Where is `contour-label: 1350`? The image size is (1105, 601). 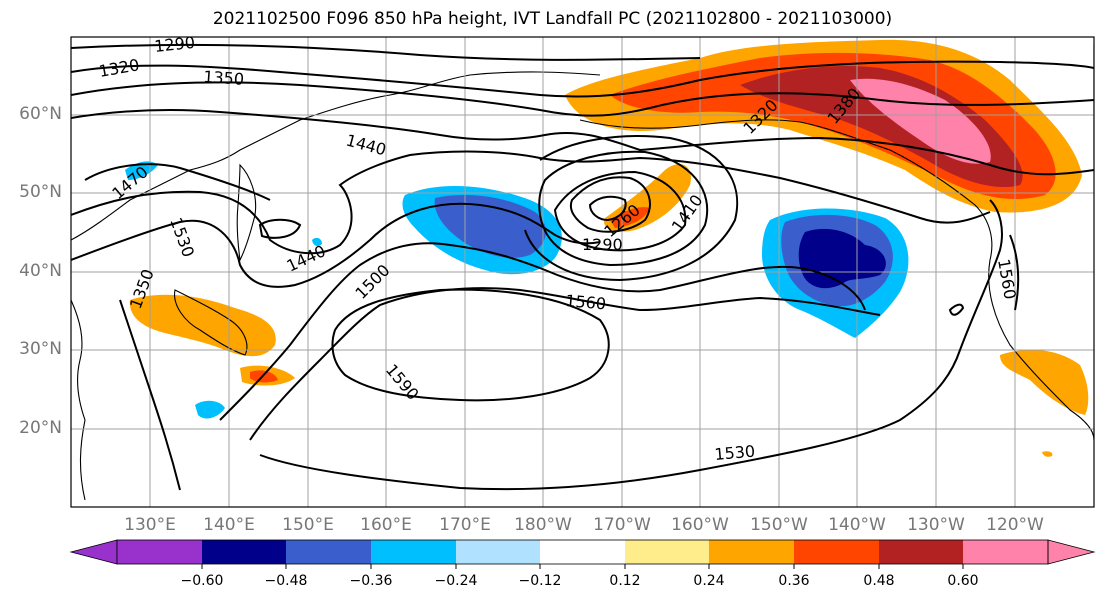 contour-label: 1350 is located at coordinates (224, 78).